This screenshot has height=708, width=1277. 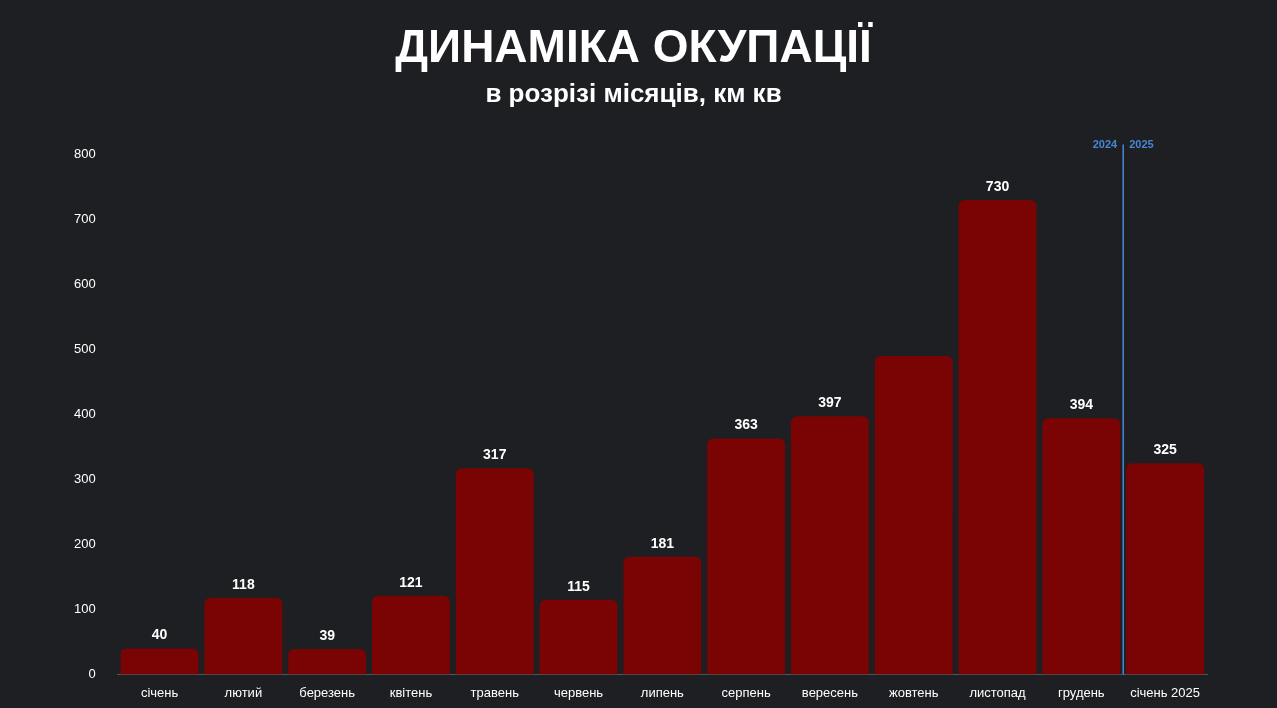 What do you see at coordinates (634, 46) in the screenshot?
I see `chart-title: ДИНАМІКА ОКУПАЦІЇ` at bounding box center [634, 46].